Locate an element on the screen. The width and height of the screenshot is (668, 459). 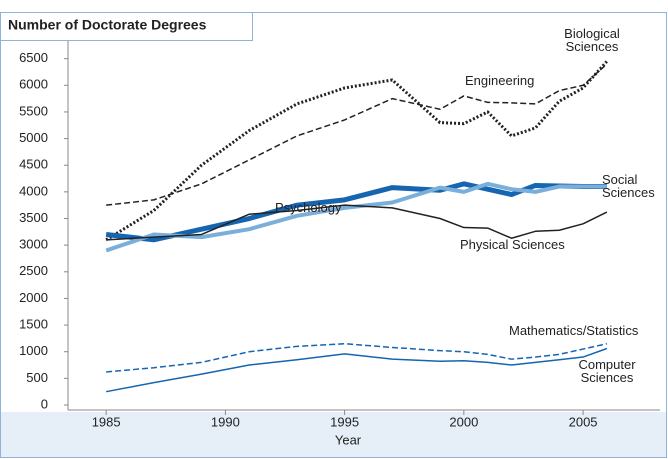
axis-band is located at coordinates (333, 434).